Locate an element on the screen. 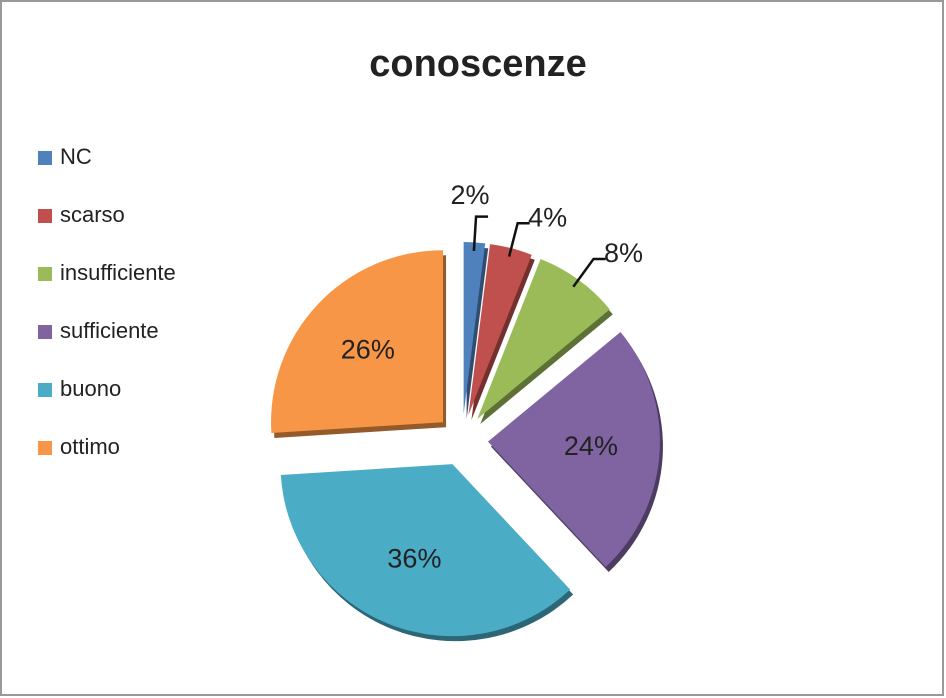  data-label: 8% is located at coordinates (623, 253).